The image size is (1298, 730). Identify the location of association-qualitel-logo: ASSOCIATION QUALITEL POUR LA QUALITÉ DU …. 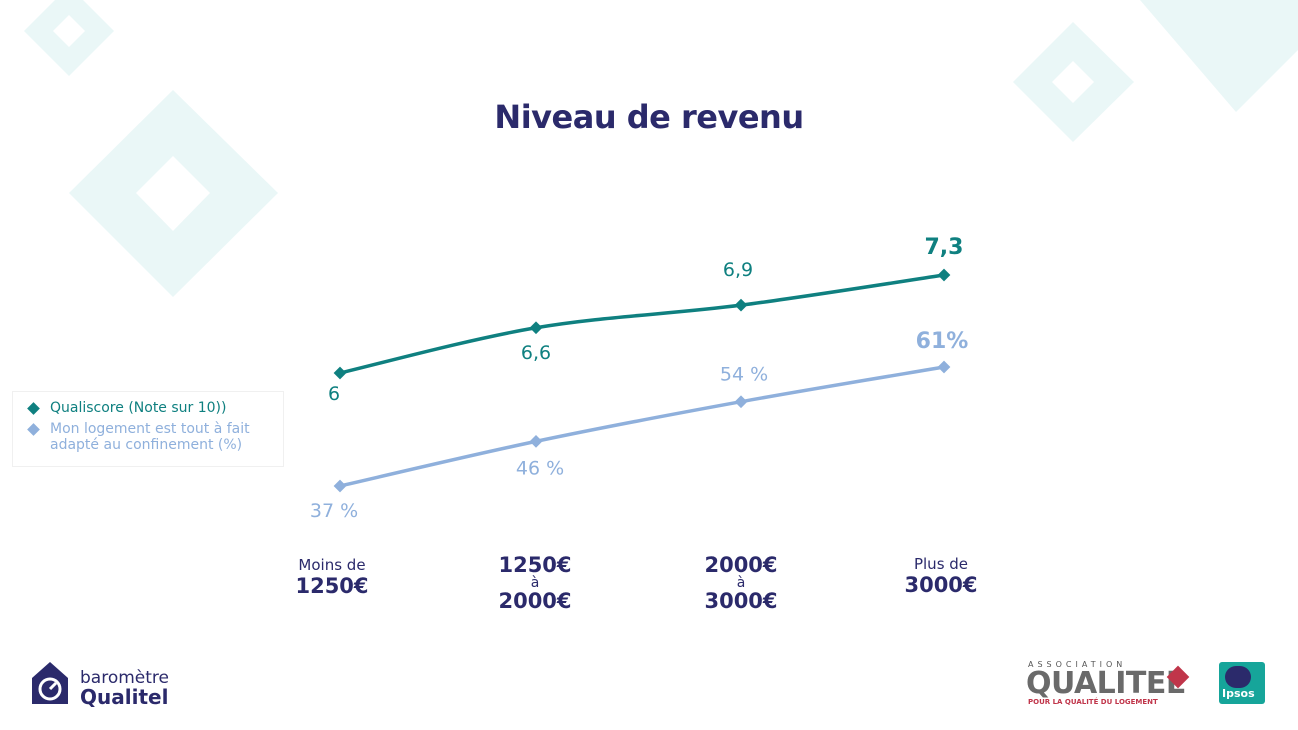
(1111, 685).